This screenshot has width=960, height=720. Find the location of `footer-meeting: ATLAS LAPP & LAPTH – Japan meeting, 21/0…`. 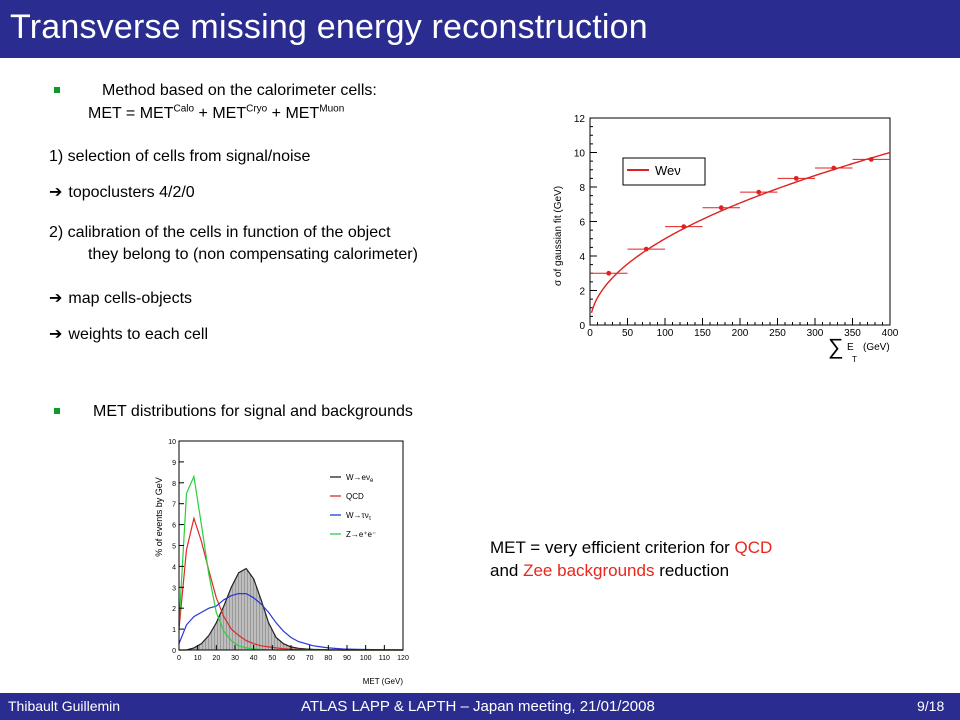

footer-meeting: ATLAS LAPP & LAPTH – Japan meeting, 21/0… is located at coordinates (478, 706).